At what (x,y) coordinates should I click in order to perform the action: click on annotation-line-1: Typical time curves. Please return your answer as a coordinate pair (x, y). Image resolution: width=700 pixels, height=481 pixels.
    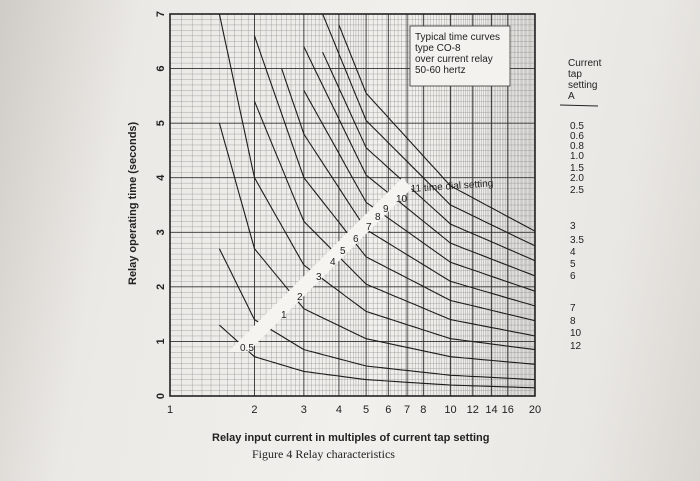
    Looking at the image, I should click on (457, 37).